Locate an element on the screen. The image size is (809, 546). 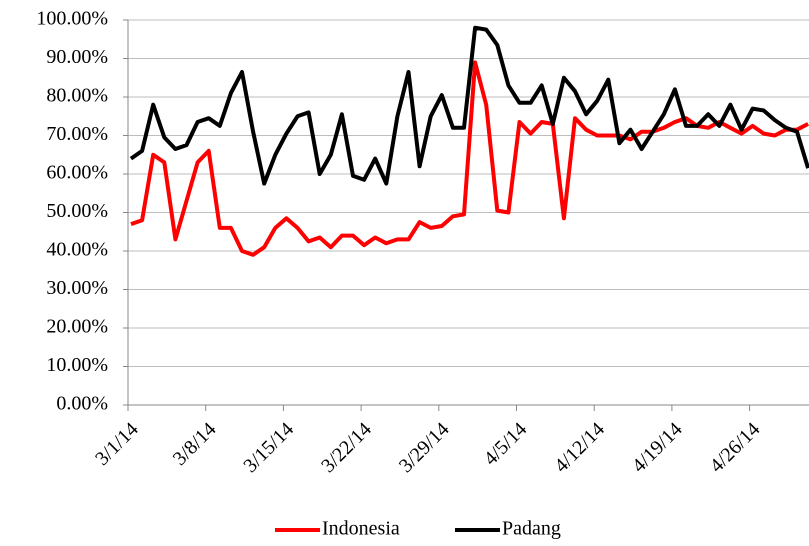
y-tick-label: 30.00% is located at coordinates (77, 288).